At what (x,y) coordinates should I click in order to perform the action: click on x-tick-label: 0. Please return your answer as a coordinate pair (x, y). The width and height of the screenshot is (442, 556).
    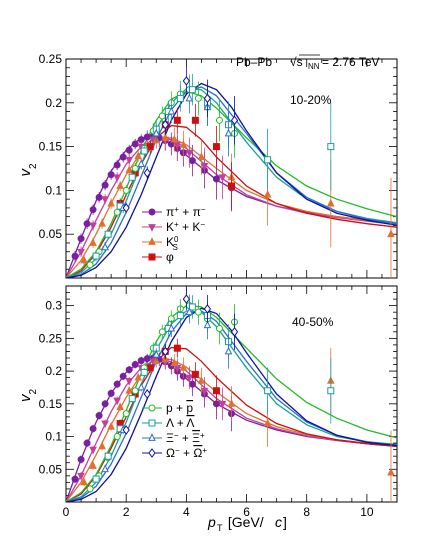
    Looking at the image, I should click on (66, 512).